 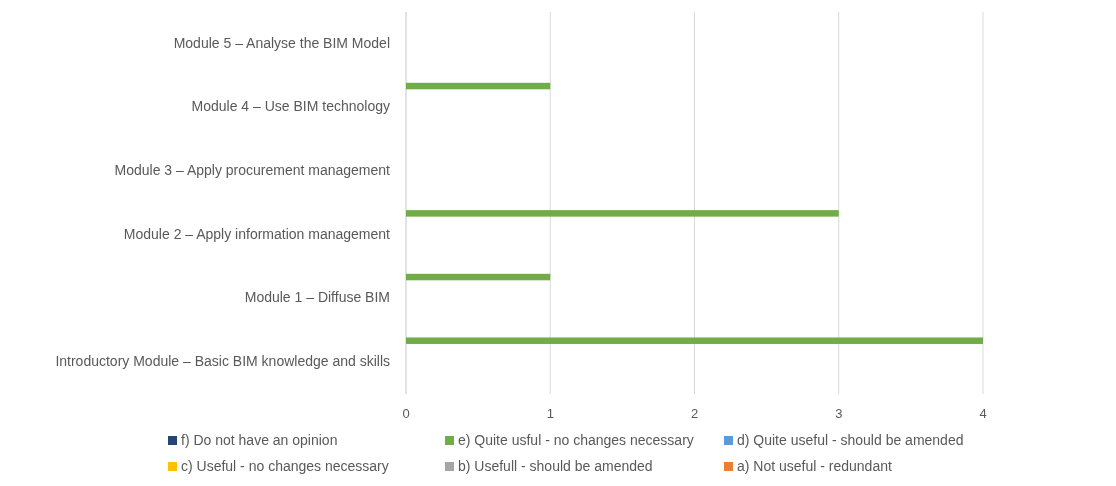 I want to click on legend-label: c) Useful - no changes necessary, so click(x=285, y=465).